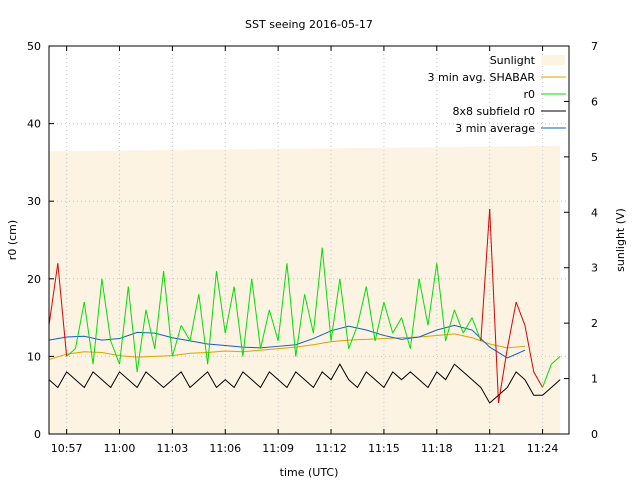  What do you see at coordinates (594, 434) in the screenshot?
I see `y-right-tick-label: 0` at bounding box center [594, 434].